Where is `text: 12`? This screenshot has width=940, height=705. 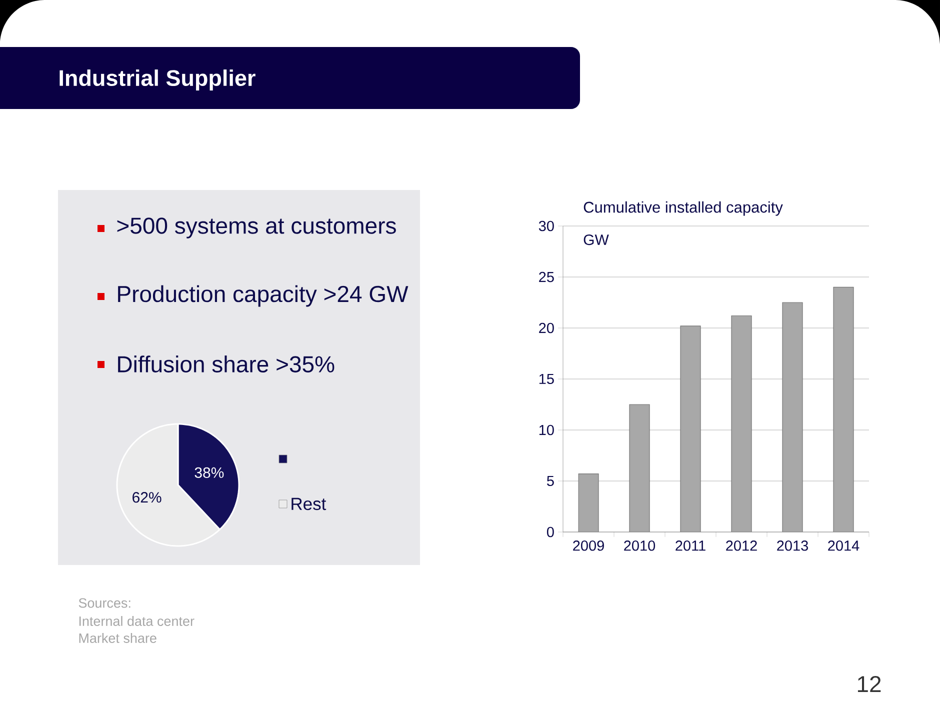
text: 12 is located at coordinates (869, 684).